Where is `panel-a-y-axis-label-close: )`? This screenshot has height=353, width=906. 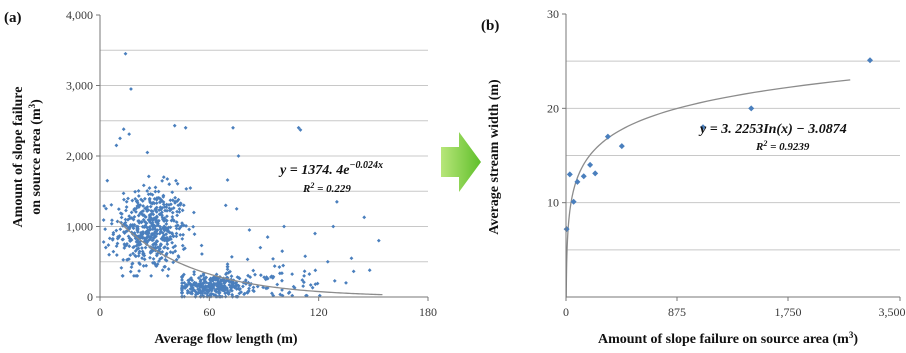 panel-a-y-axis-label-close: ) is located at coordinates (36, 101).